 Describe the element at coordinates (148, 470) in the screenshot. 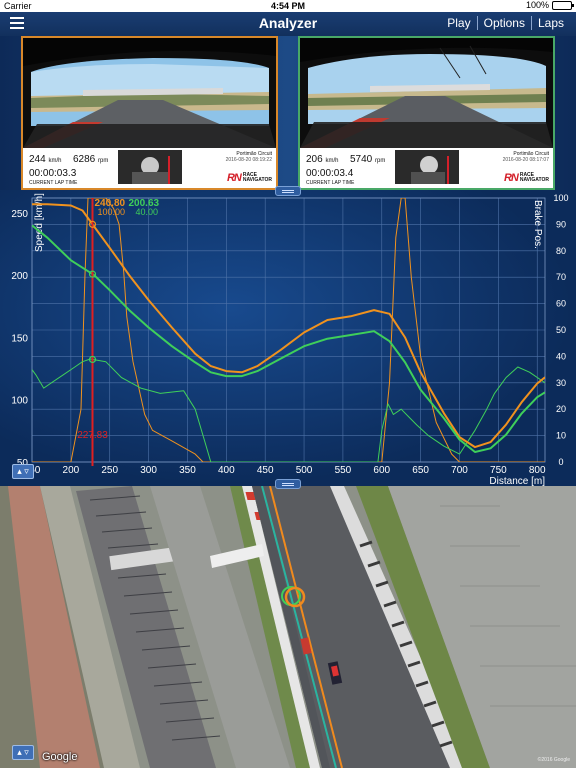

I see `x-tick-label: 300` at that location.